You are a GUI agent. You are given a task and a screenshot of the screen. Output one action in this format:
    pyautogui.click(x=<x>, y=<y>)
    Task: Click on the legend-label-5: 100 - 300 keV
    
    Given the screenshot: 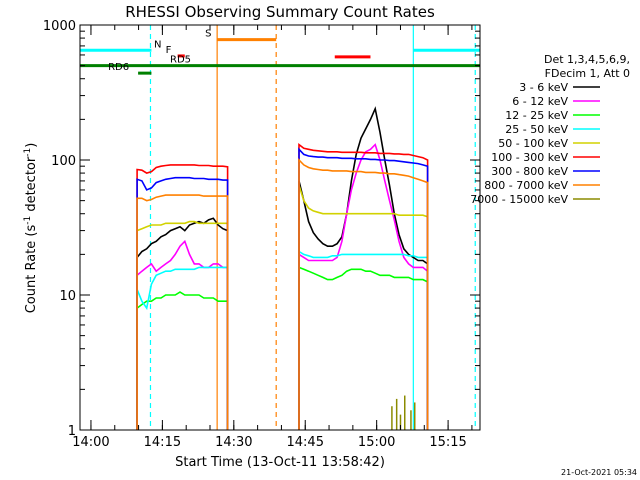 What is the action you would take?
    pyautogui.click(x=529, y=157)
    